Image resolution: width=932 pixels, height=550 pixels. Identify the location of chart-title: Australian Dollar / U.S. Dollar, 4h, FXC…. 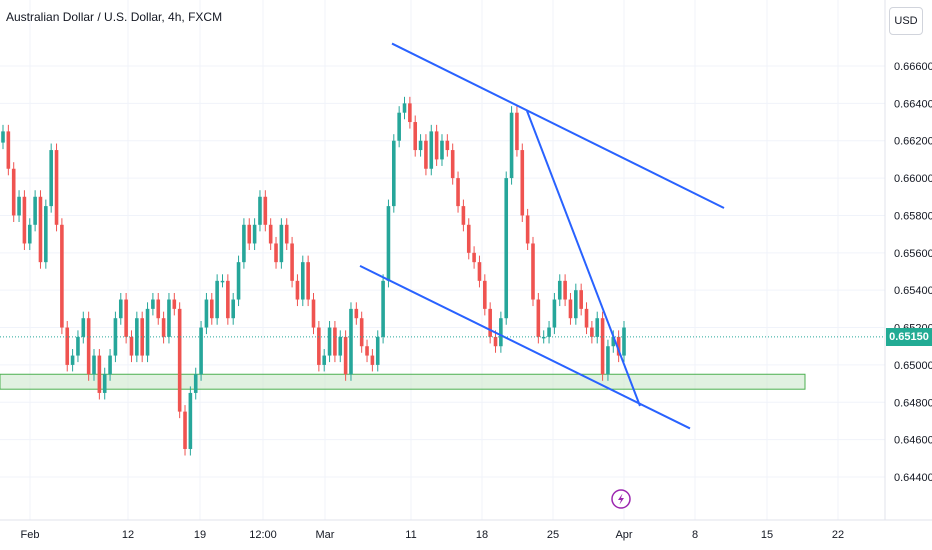
(114, 17).